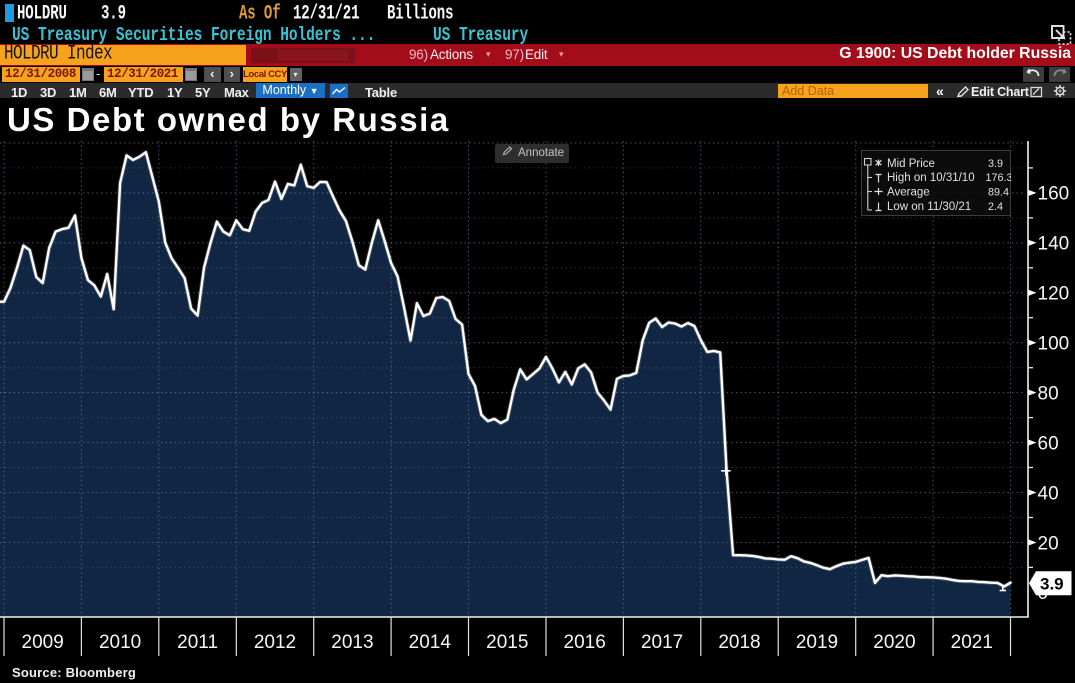 The height and width of the screenshot is (683, 1075). What do you see at coordinates (1048, 393) in the screenshot?
I see `svg-text: 80` at bounding box center [1048, 393].